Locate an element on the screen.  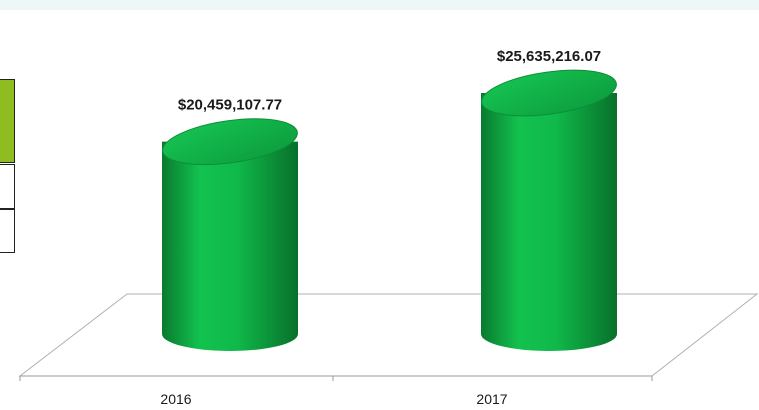
bar-2017 is located at coordinates (549, 222).